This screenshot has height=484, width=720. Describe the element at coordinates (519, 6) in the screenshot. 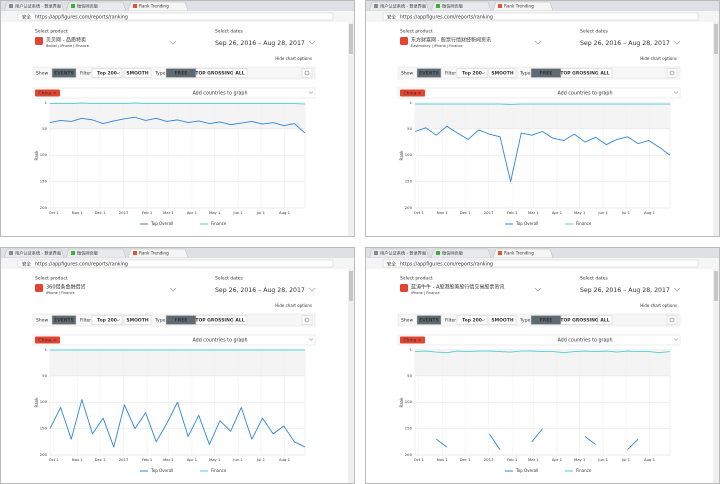

I see `tab-title: Rank Trending` at that location.